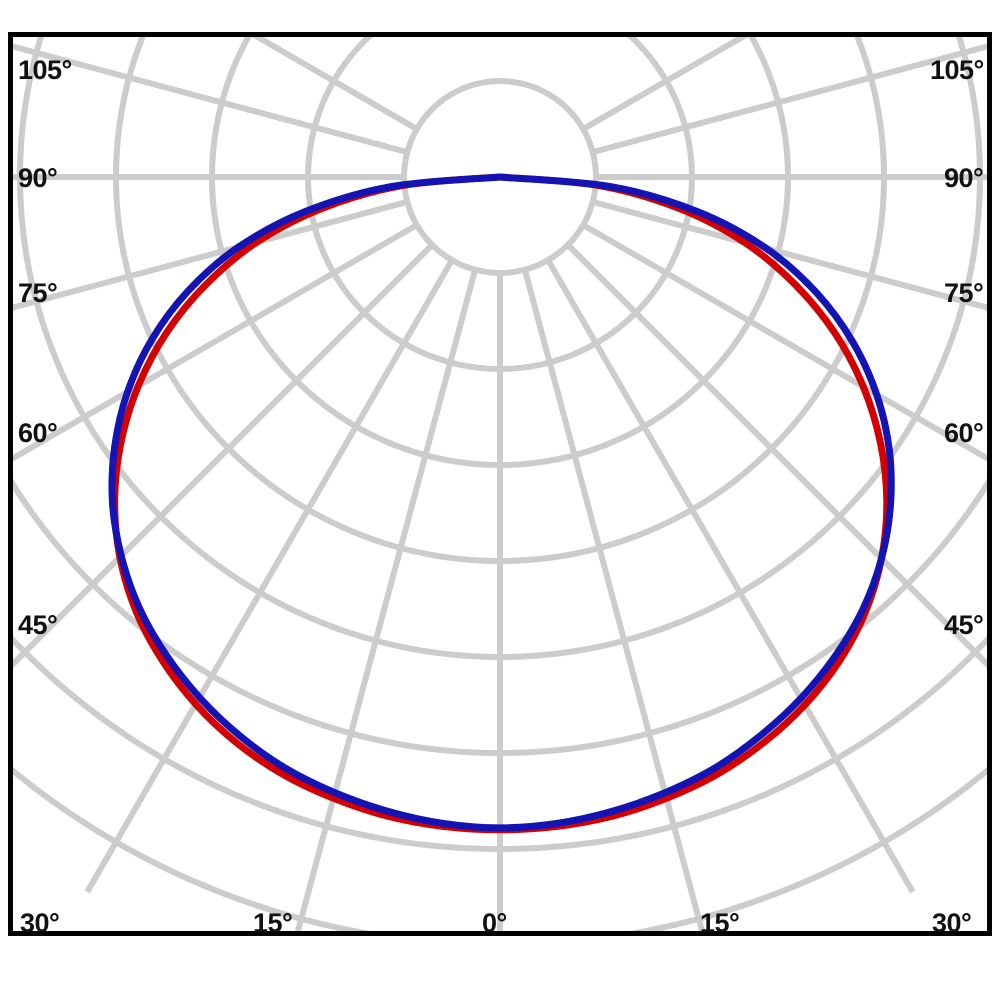  Describe the element at coordinates (38, 433) in the screenshot. I see `axis-label-left-3: 60°` at that location.